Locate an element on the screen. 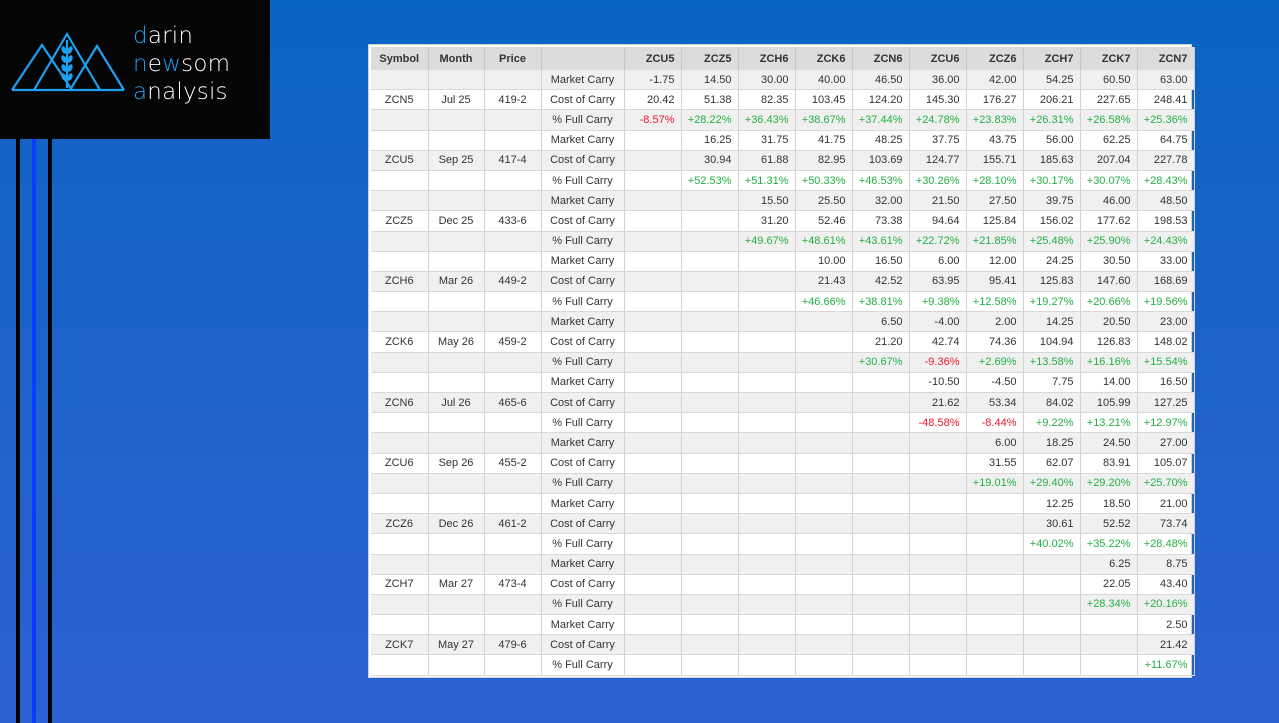 The image size is (1279, 723). value-cell: +22.72% is located at coordinates (938, 241).